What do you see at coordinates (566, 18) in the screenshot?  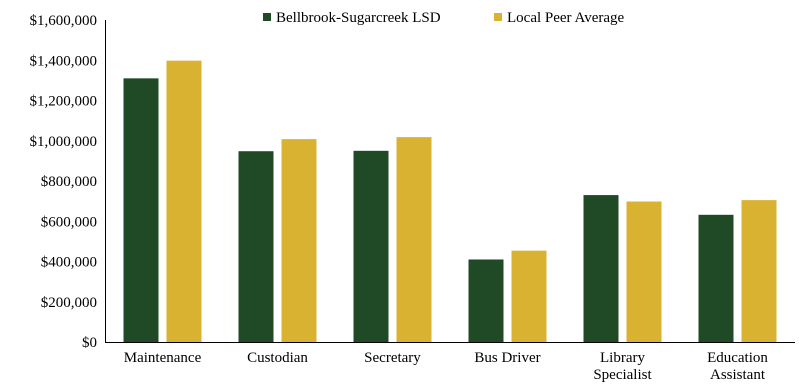 I see `legend-label: Local Peer Average` at bounding box center [566, 18].